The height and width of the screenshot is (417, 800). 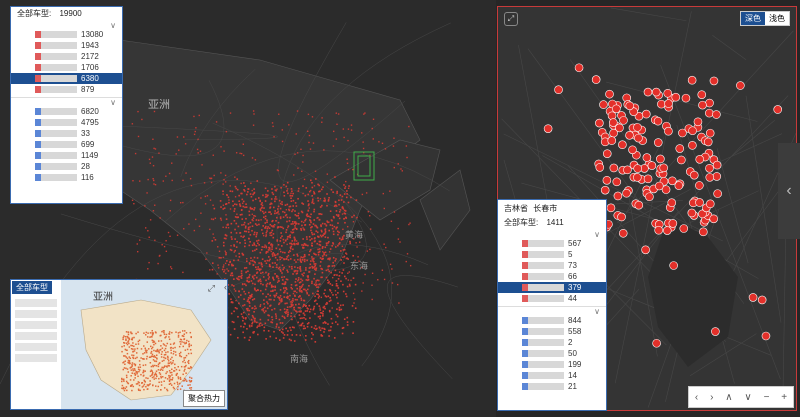 What do you see at coordinates (66, 155) in the screenshot?
I see `filter-row: 1149` at bounding box center [66, 155].